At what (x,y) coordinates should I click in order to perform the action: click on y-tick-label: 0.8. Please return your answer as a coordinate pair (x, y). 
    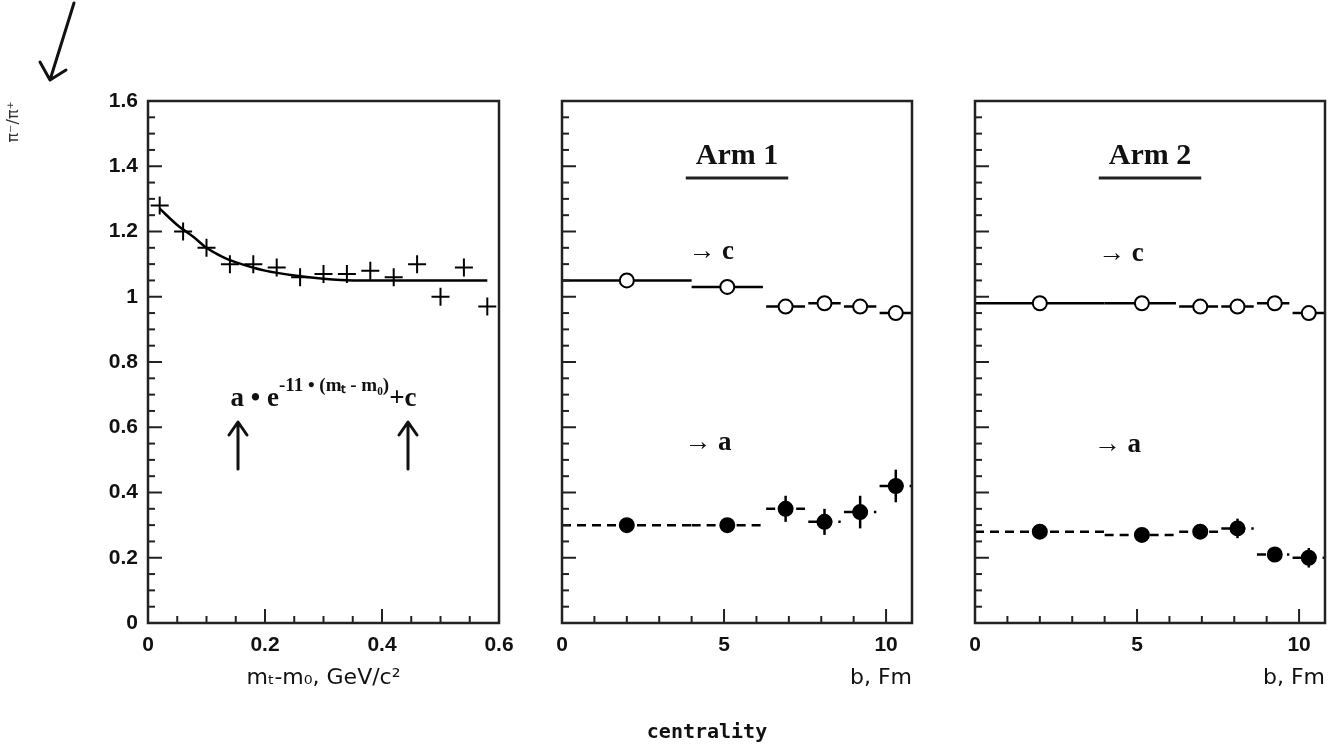
    Looking at the image, I should click on (123, 360).